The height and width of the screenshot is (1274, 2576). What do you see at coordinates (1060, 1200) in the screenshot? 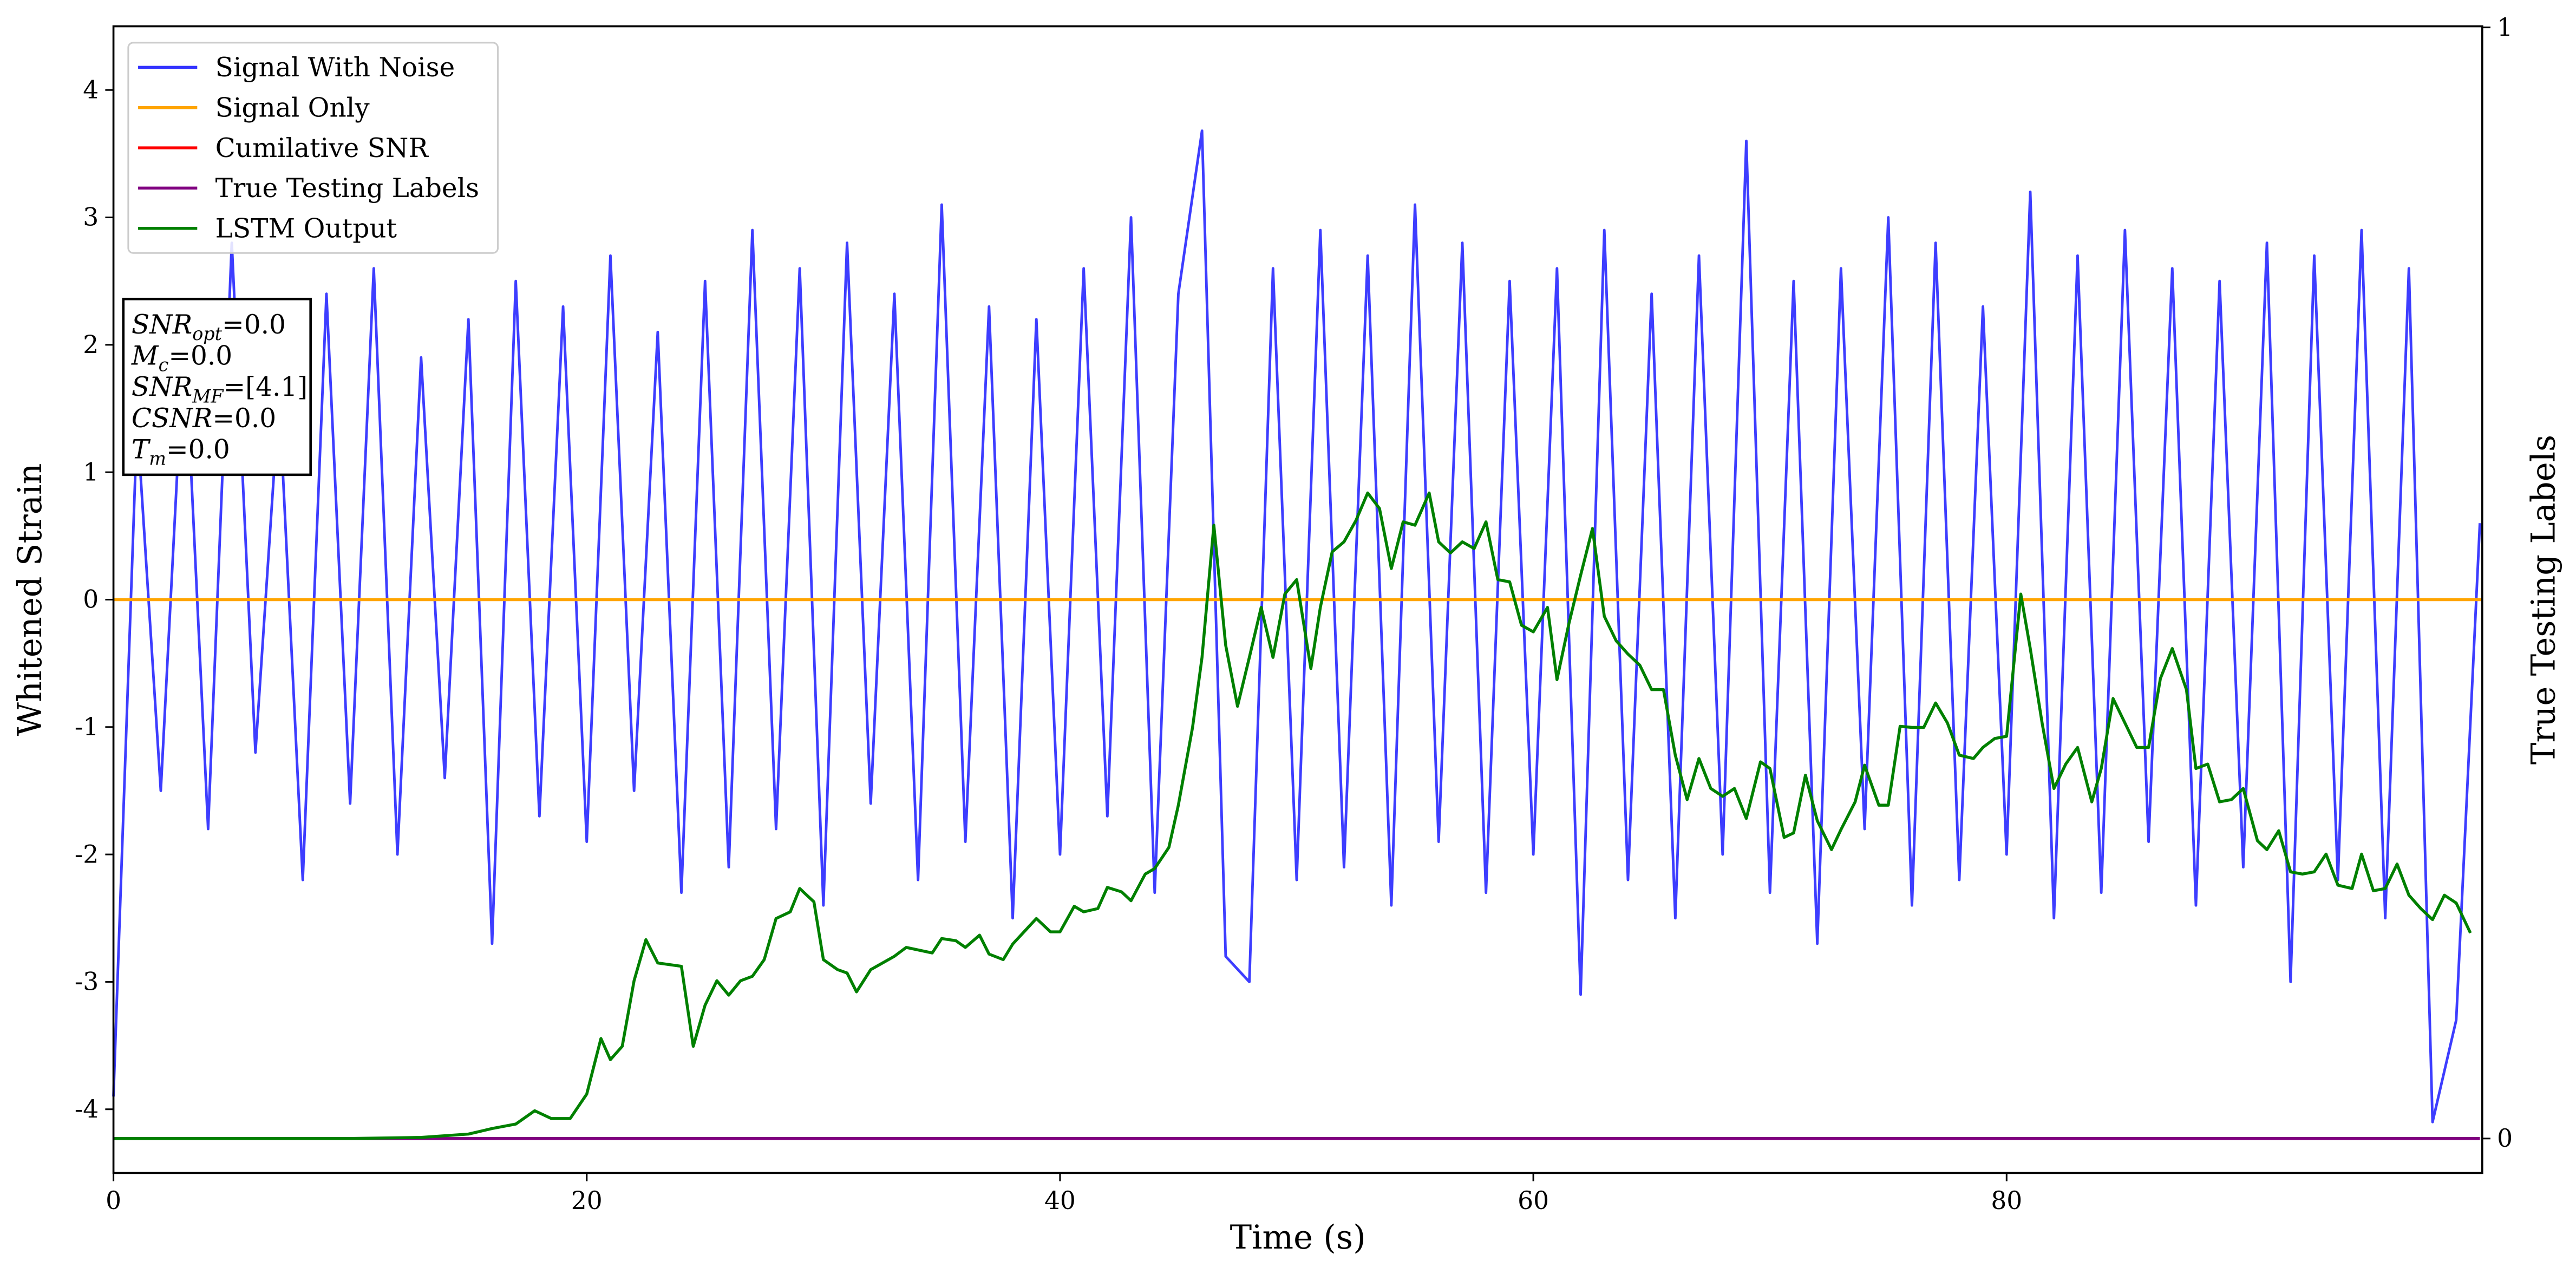
I see `x-tick-label: 40` at bounding box center [1060, 1200].